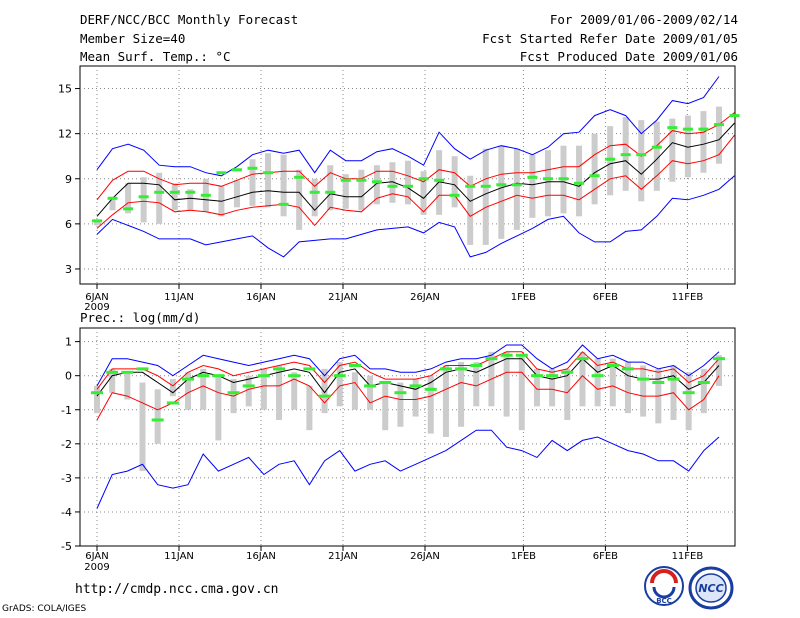  I want to click on ncc-logo: NCC, so click(711, 588).